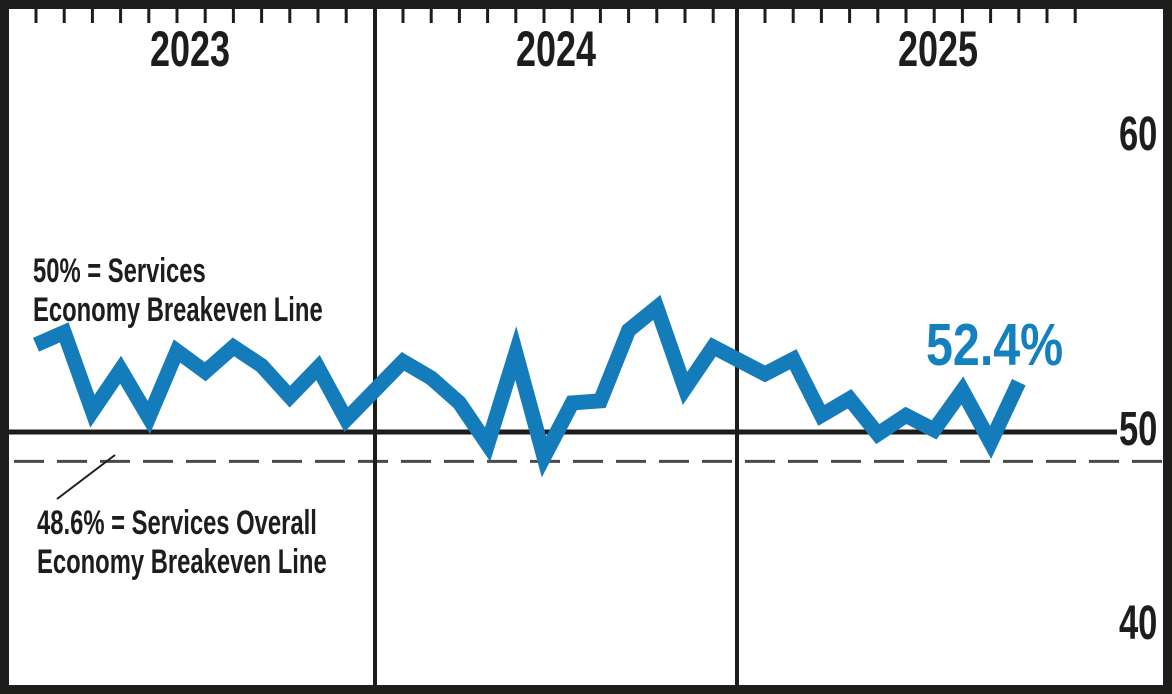 The height and width of the screenshot is (694, 1172). What do you see at coordinates (1137, 134) in the screenshot?
I see `y-axis-label-60: 60` at bounding box center [1137, 134].